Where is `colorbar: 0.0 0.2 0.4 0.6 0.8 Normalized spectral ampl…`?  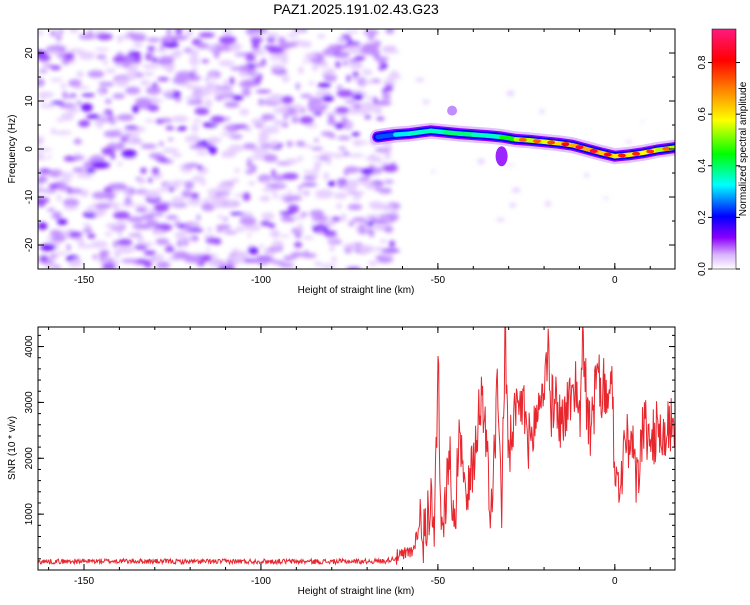 colorbar: 0.0 0.2 0.4 0.6 0.8 Normalized spectral ampl… is located at coordinates (723, 152).